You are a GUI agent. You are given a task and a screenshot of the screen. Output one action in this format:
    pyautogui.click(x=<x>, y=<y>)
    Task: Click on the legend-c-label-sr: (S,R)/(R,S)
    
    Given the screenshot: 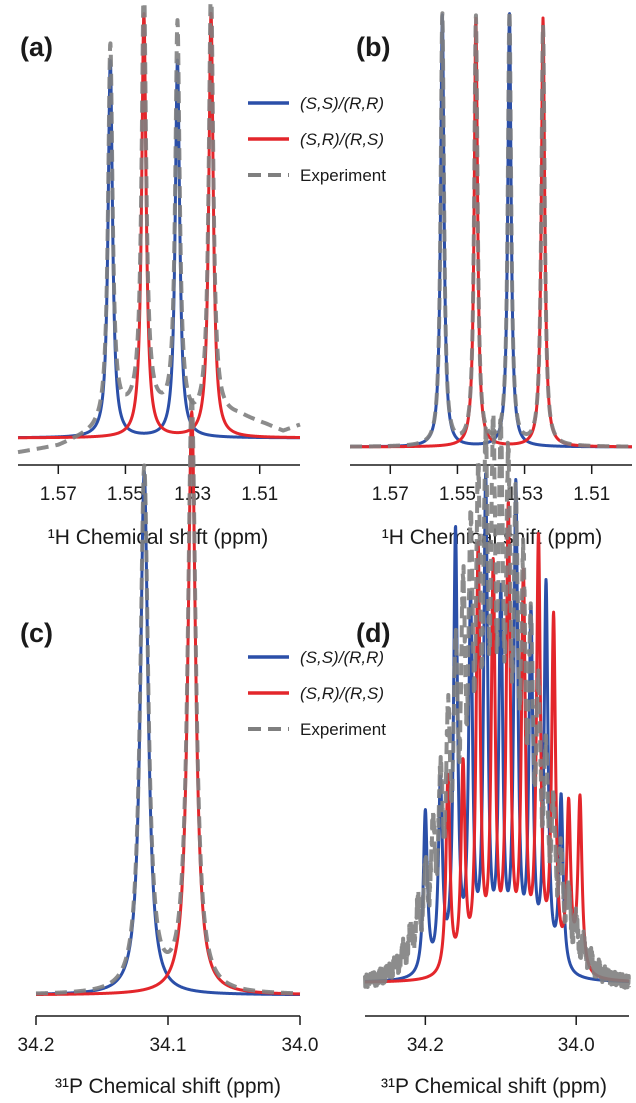 What is the action you would take?
    pyautogui.click(x=342, y=693)
    